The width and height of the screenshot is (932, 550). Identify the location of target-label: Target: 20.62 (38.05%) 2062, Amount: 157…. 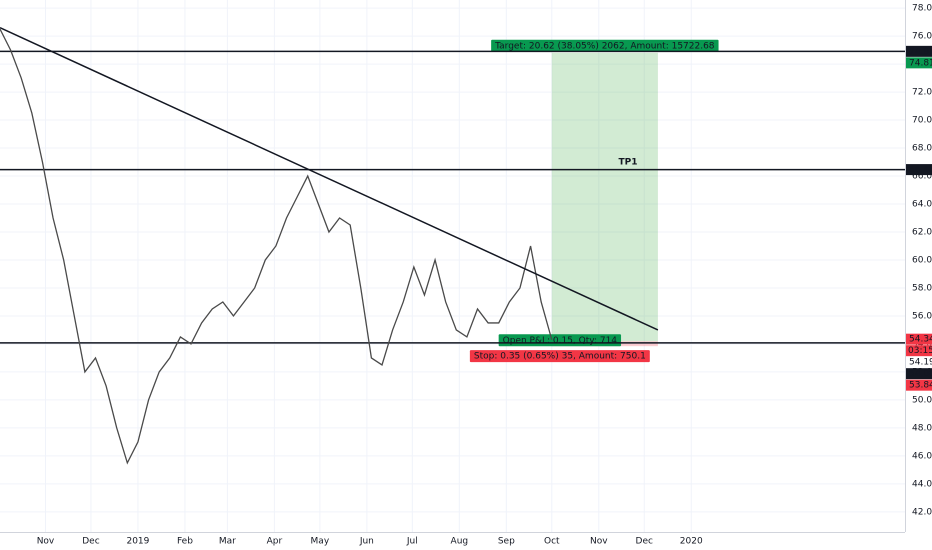
(604, 46).